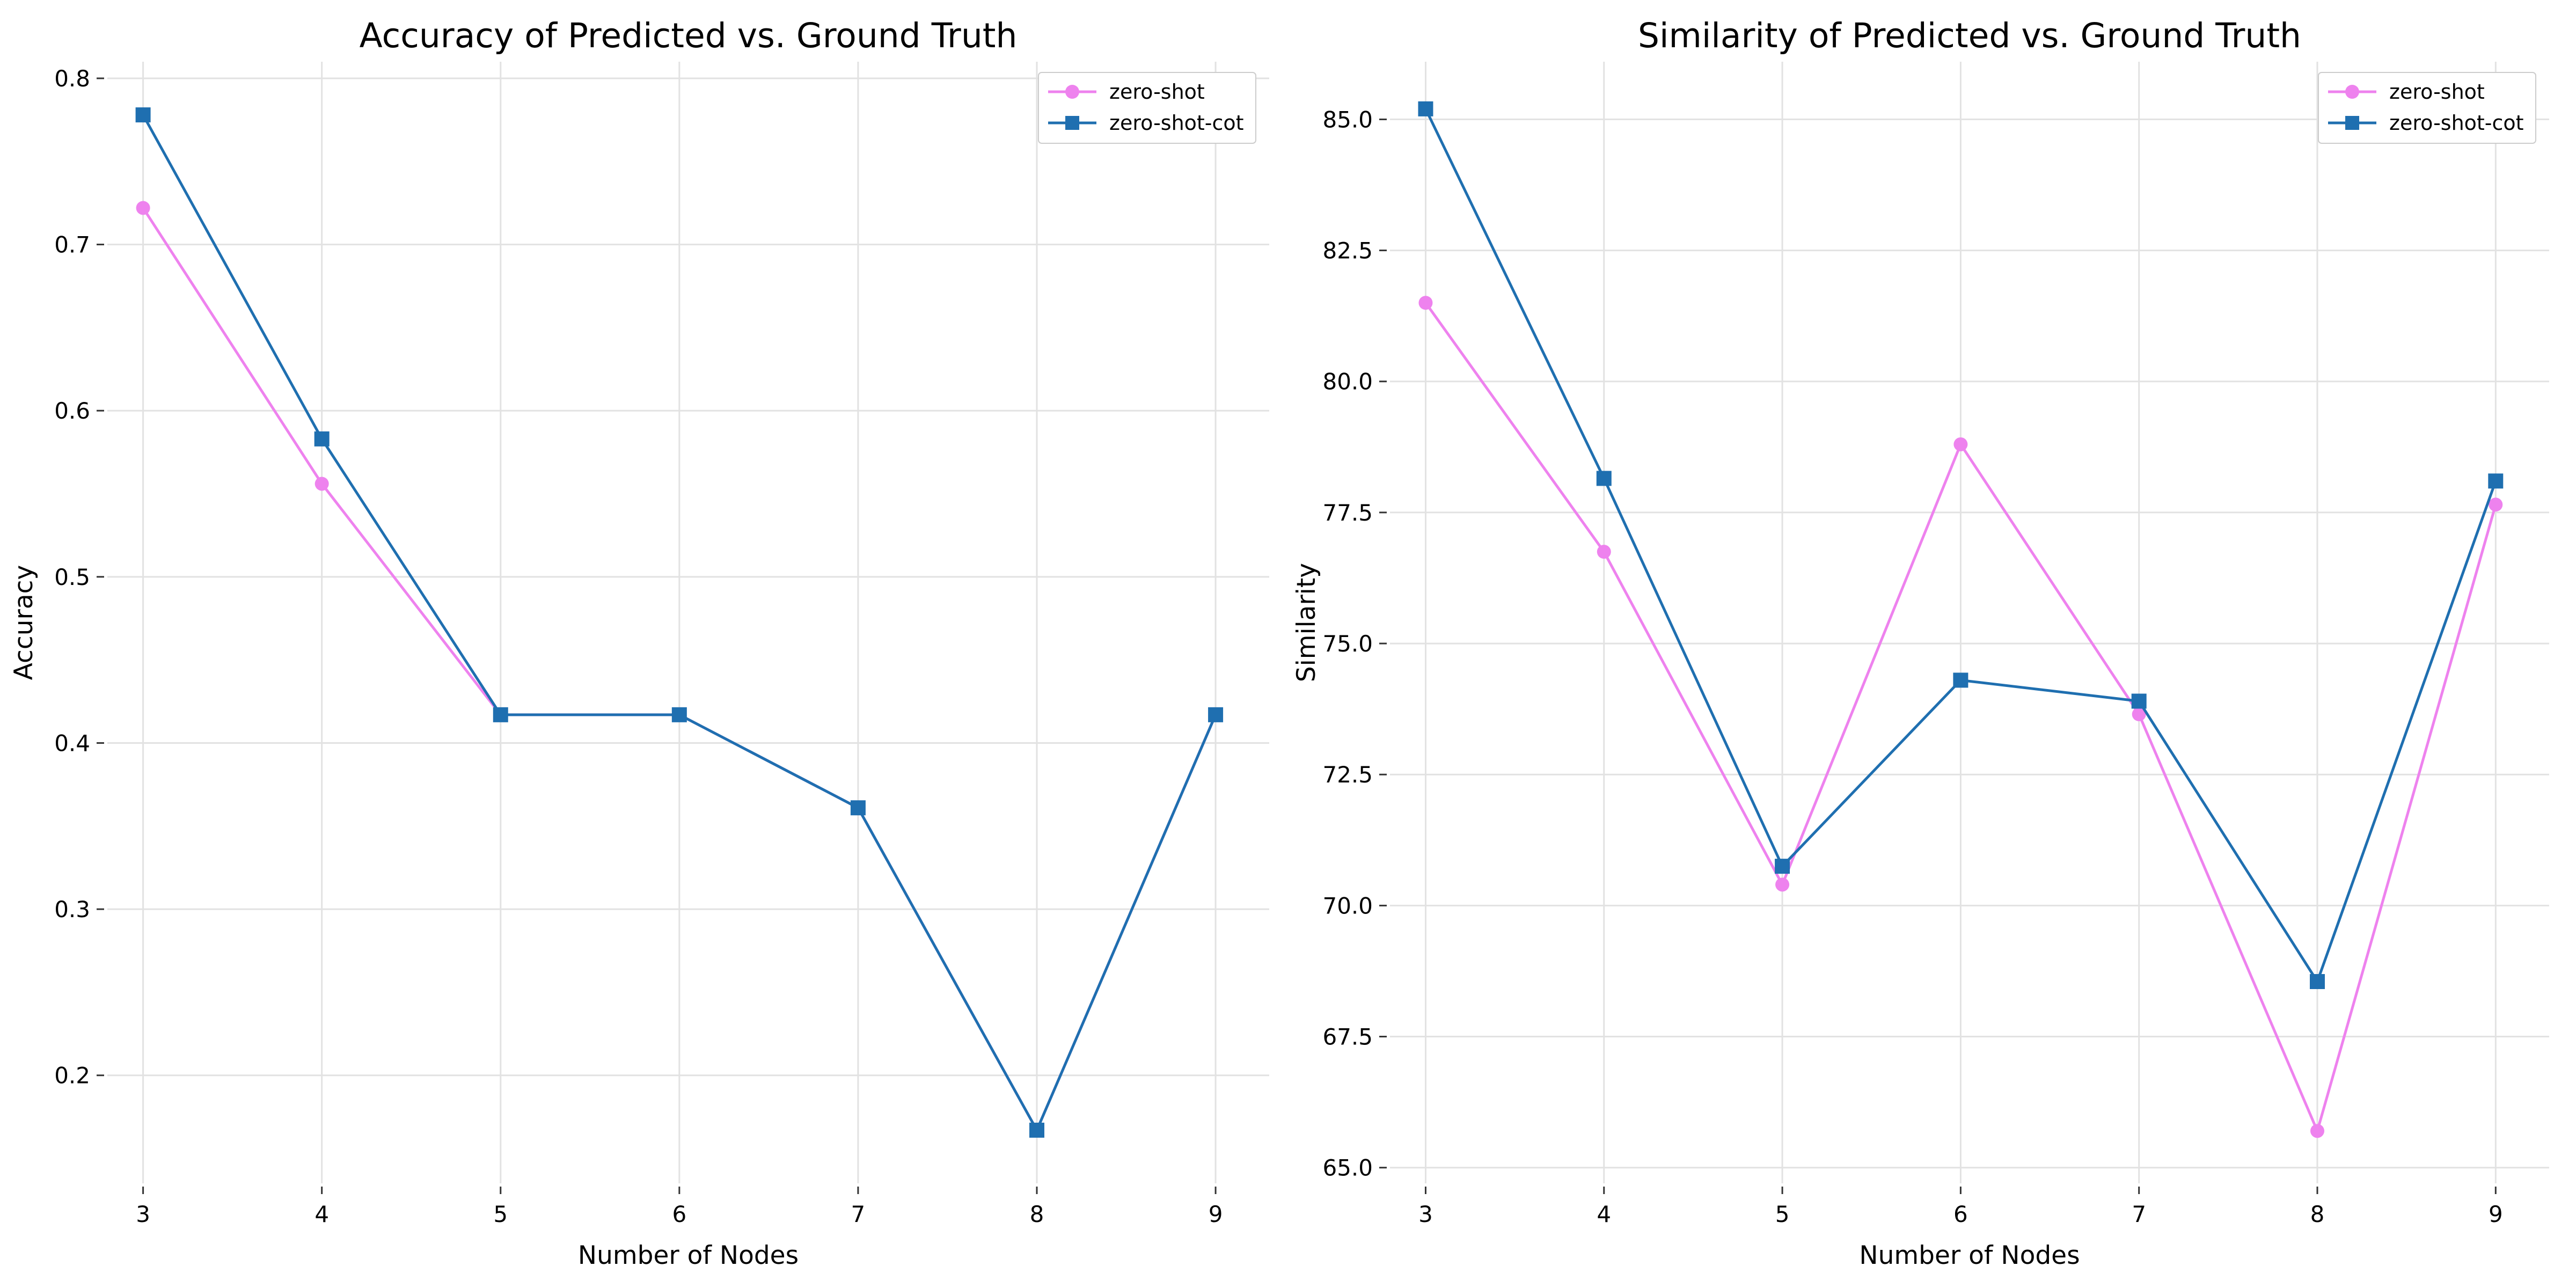 The image size is (2576, 1288). Describe the element at coordinates (72, 909) in the screenshot. I see `y-tick-label: 0.3` at that location.